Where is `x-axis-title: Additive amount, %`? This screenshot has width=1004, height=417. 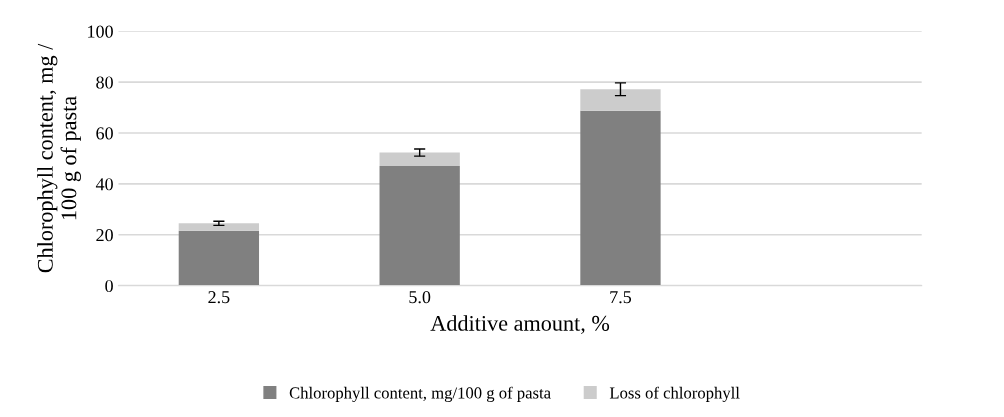 x-axis-title: Additive amount, % is located at coordinates (520, 325).